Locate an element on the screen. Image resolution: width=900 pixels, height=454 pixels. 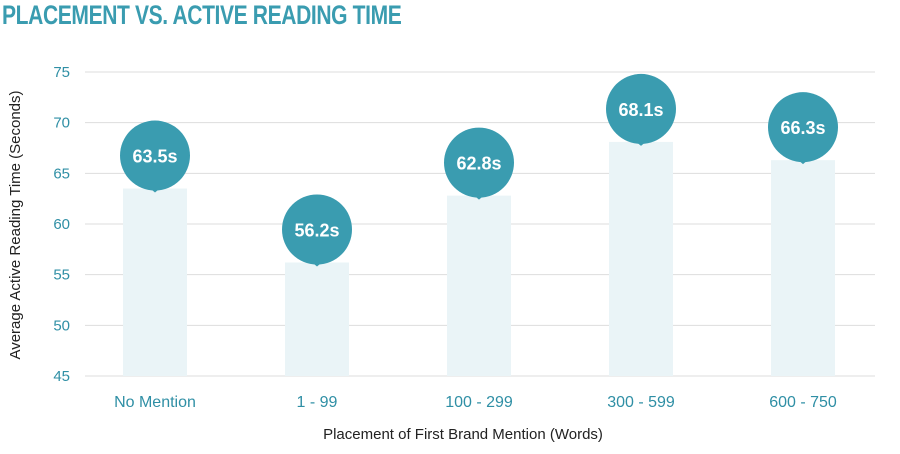
y-axis-title: Average Active Reading Time (Seconds) is located at coordinates (15, 224).